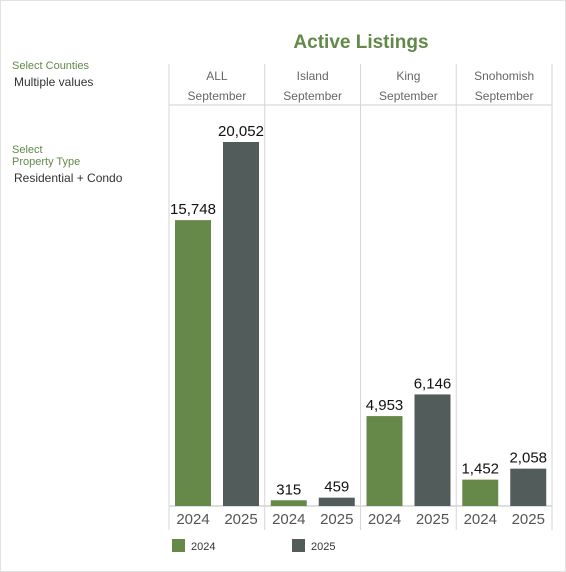 The height and width of the screenshot is (572, 566). Describe the element at coordinates (361, 42) in the screenshot. I see `chart-title: Active Listings` at that location.